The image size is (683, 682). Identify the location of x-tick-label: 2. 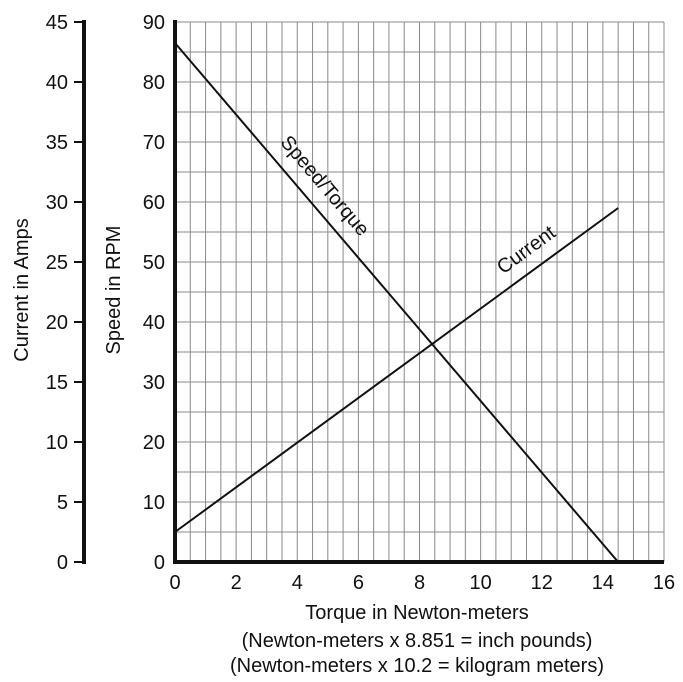
(236, 583).